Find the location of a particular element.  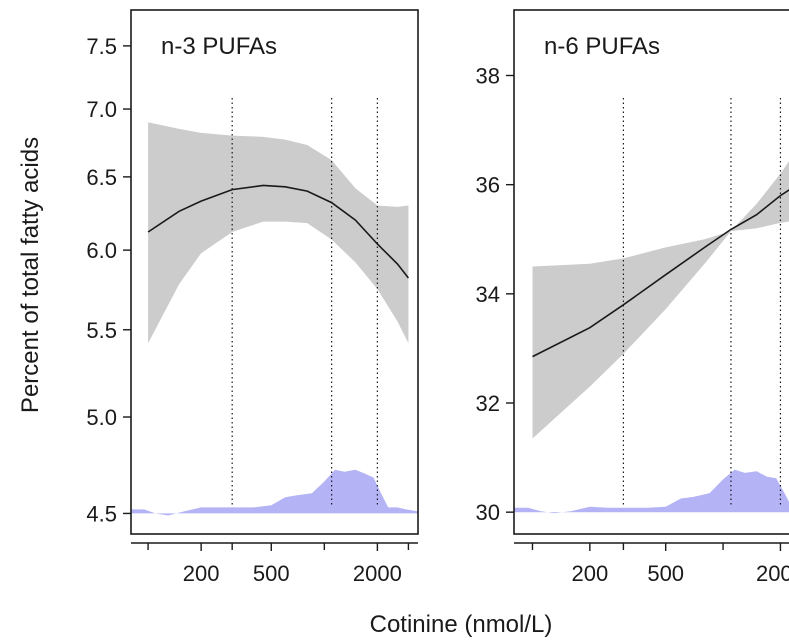

y-tick-label: 7.0 is located at coordinates (101, 109).